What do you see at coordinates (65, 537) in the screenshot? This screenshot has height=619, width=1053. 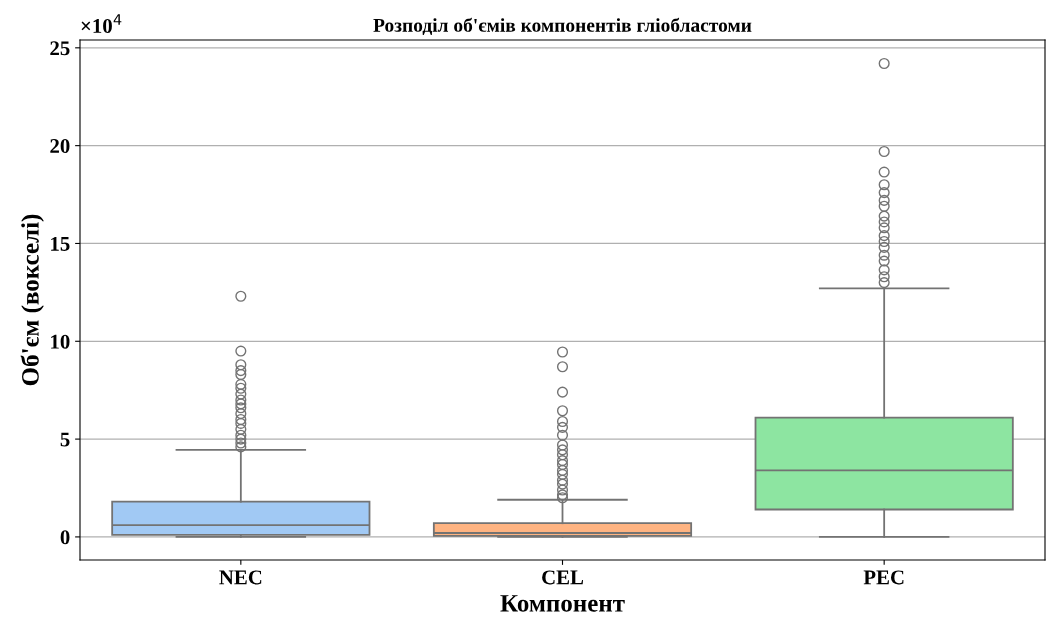 I see `y-tick-label: 0` at bounding box center [65, 537].